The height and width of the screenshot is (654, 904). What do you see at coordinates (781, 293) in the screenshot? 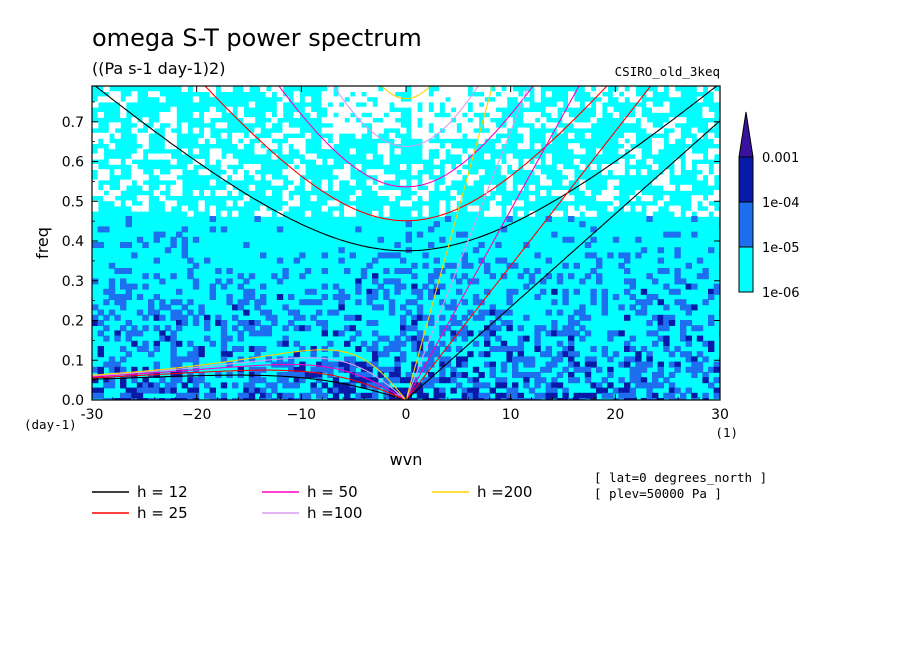
I see `colorbar-label: 1e-06` at bounding box center [781, 293].